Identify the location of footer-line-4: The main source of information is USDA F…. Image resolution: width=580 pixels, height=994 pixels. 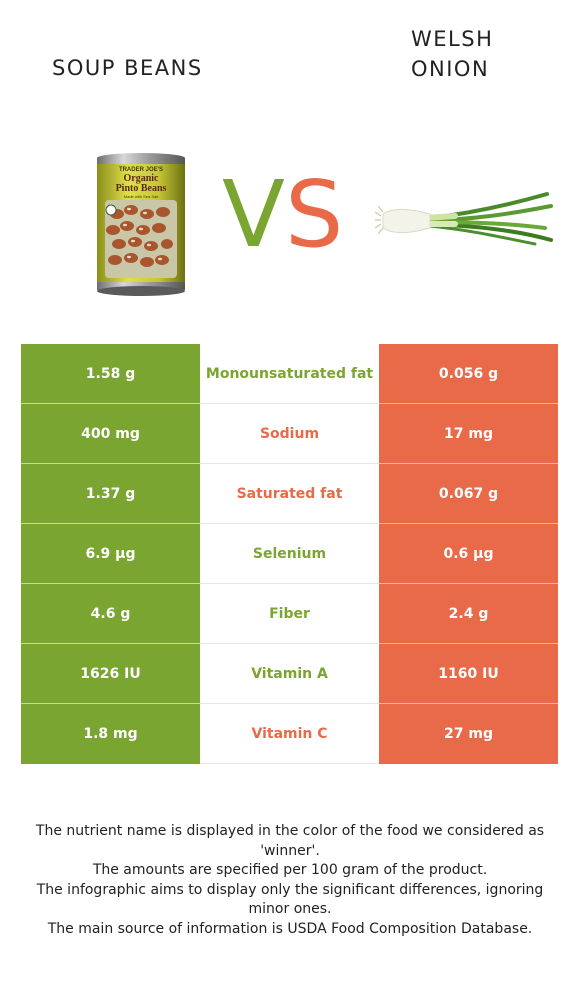
(290, 928).